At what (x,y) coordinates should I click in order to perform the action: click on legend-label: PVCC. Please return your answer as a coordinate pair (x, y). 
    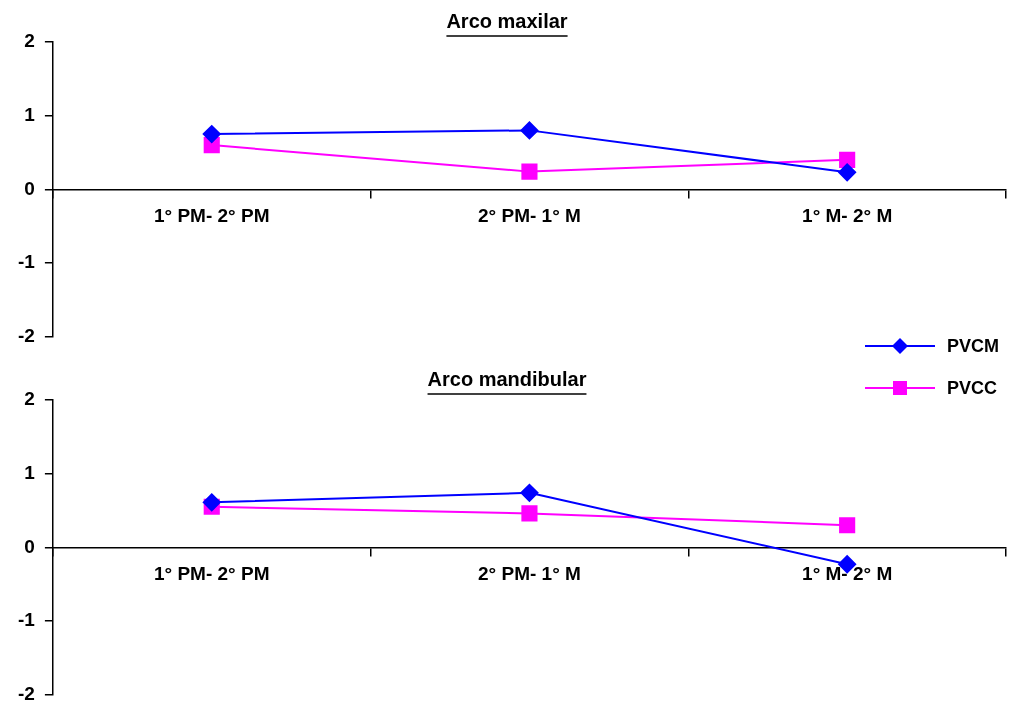
    Looking at the image, I should click on (972, 388).